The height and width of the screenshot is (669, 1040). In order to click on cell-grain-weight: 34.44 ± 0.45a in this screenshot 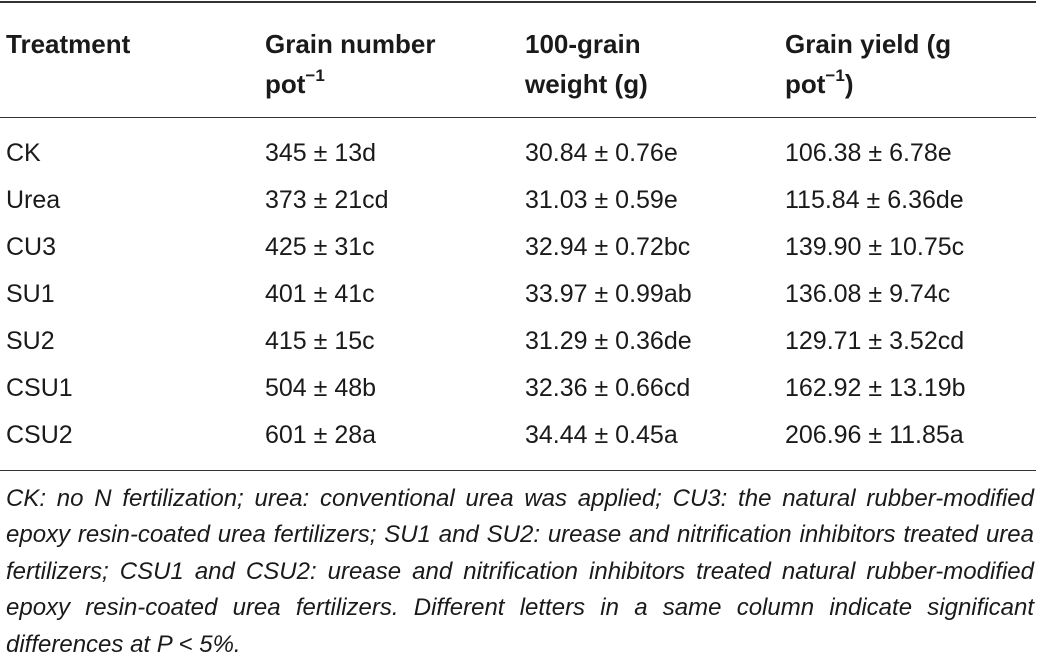, I will do `click(601, 435)`.